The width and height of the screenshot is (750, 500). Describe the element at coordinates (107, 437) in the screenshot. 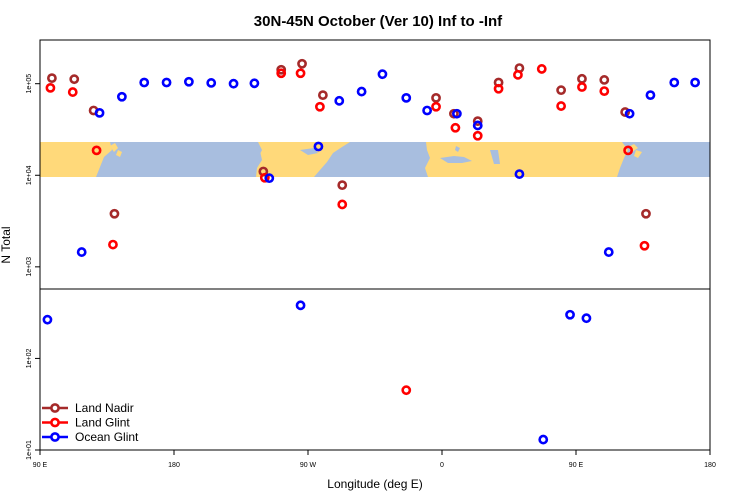

I see `legend-label: Ocean Glint` at that location.